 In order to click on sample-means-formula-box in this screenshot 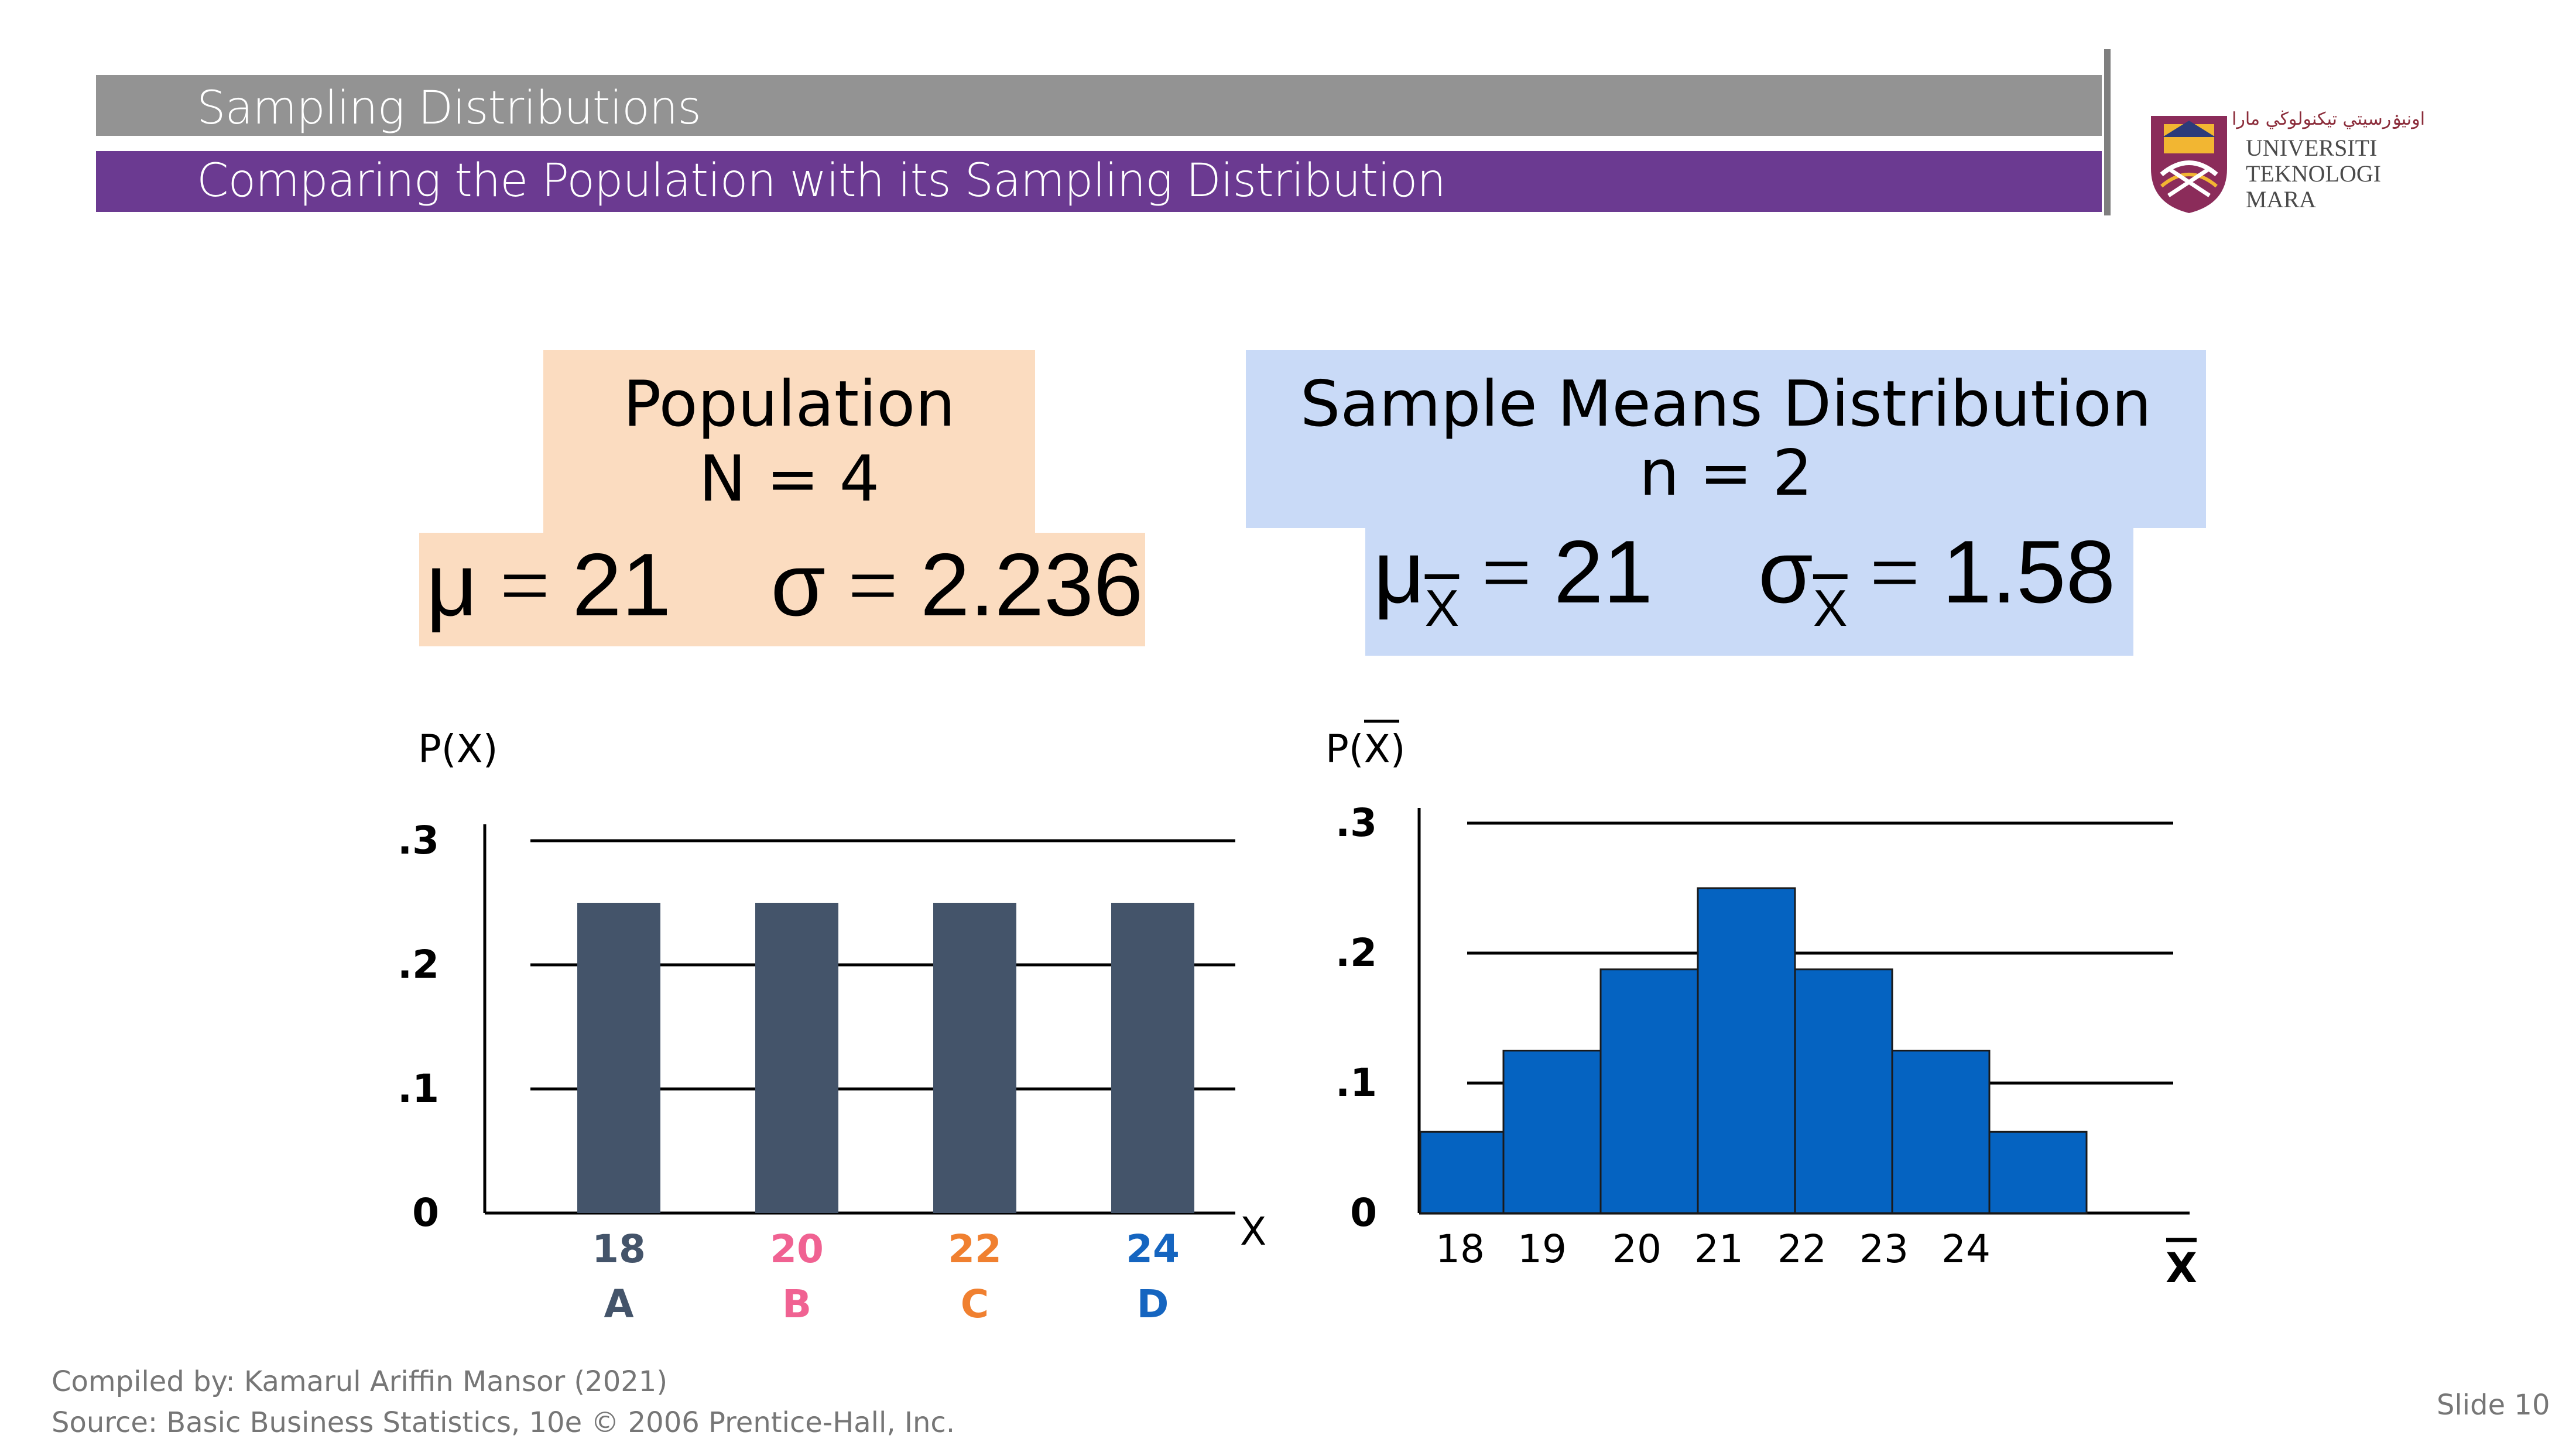, I will do `click(1749, 591)`.